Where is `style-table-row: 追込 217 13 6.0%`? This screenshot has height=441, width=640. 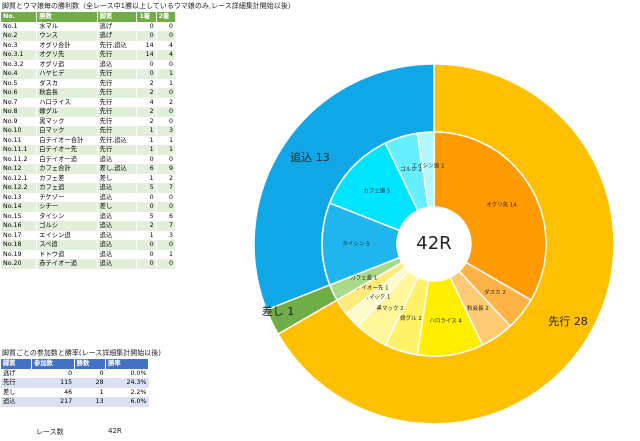
style-table-row: 追込 217 13 6.0% is located at coordinates (75, 402).